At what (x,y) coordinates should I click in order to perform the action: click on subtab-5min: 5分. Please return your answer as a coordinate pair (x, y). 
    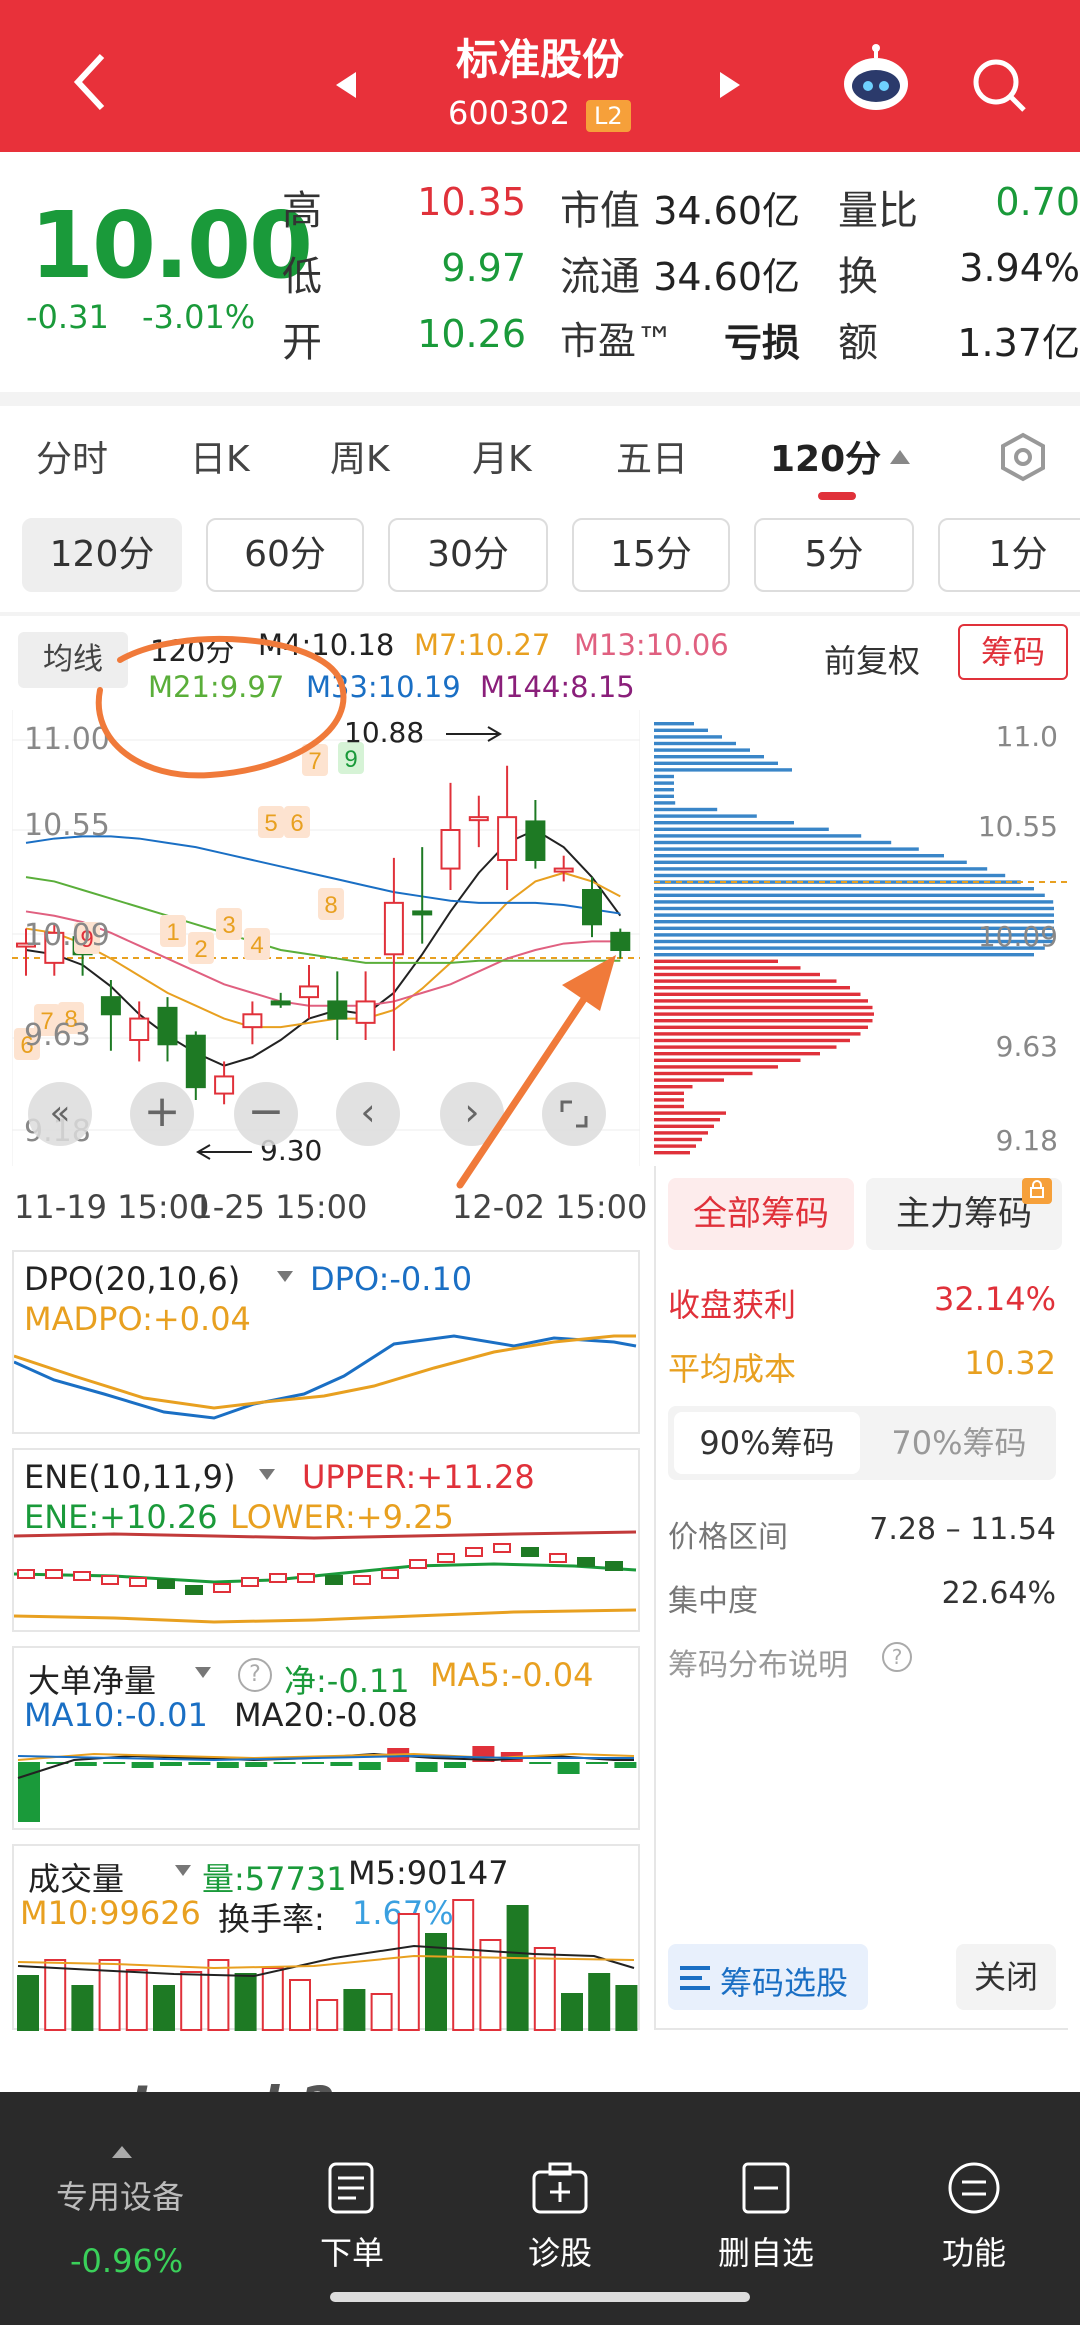
    Looking at the image, I should click on (834, 555).